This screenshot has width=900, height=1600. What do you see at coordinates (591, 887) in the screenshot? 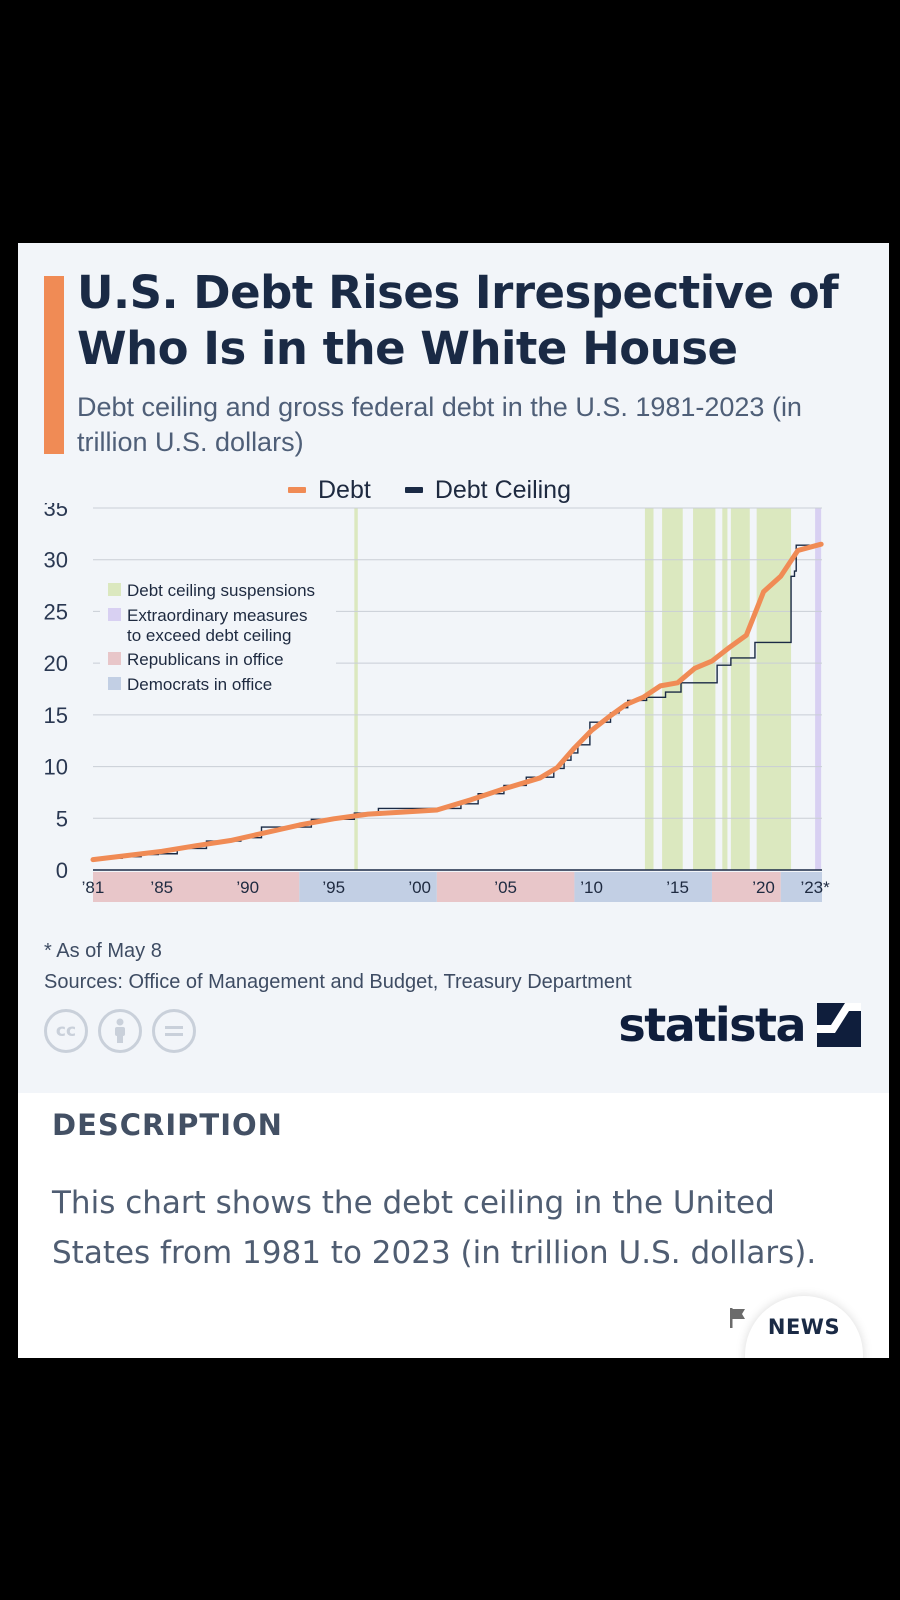
I see `x-tick-label: ’10` at bounding box center [591, 887].